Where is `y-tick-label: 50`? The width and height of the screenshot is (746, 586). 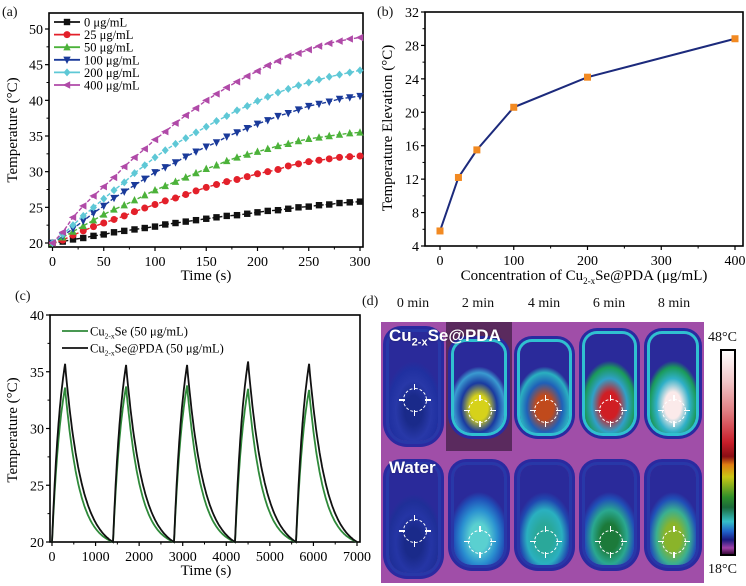 y-tick-label: 50 is located at coordinates (36, 30).